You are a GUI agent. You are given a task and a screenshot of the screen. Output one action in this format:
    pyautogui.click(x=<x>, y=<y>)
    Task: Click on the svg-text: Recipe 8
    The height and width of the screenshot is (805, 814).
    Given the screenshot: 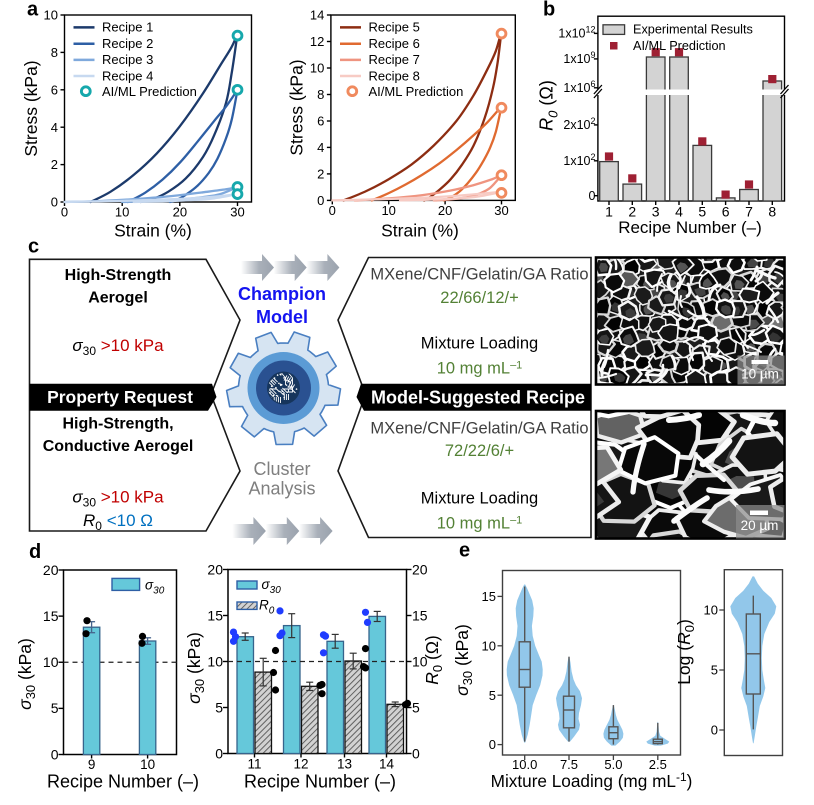 What is the action you would take?
    pyautogui.click(x=394, y=75)
    